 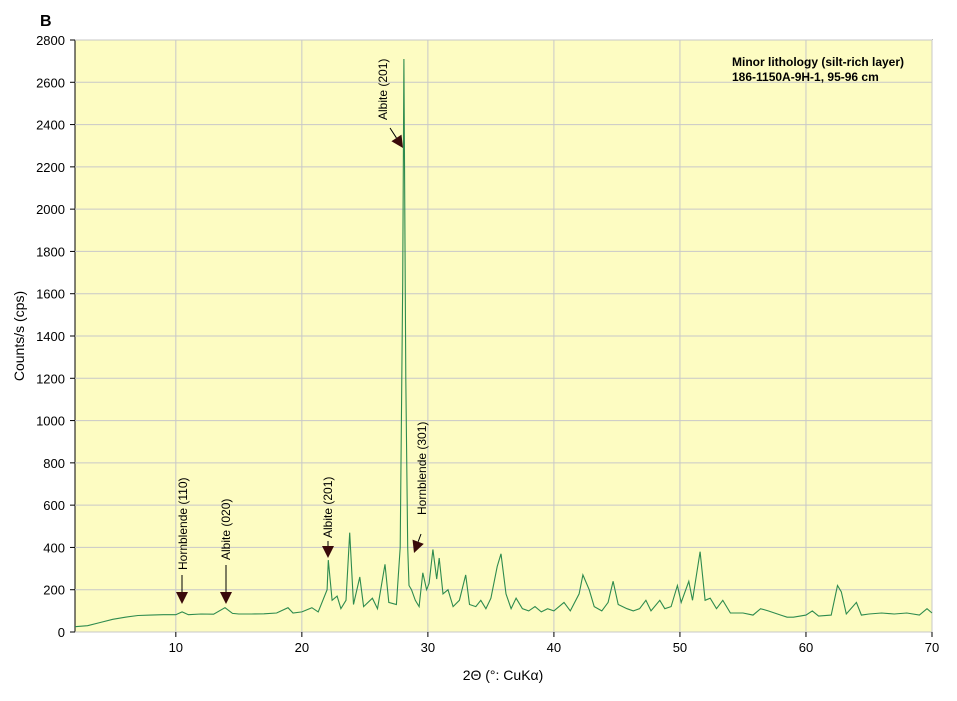 I want to click on y-tick-label: 1200, so click(x=50, y=378).